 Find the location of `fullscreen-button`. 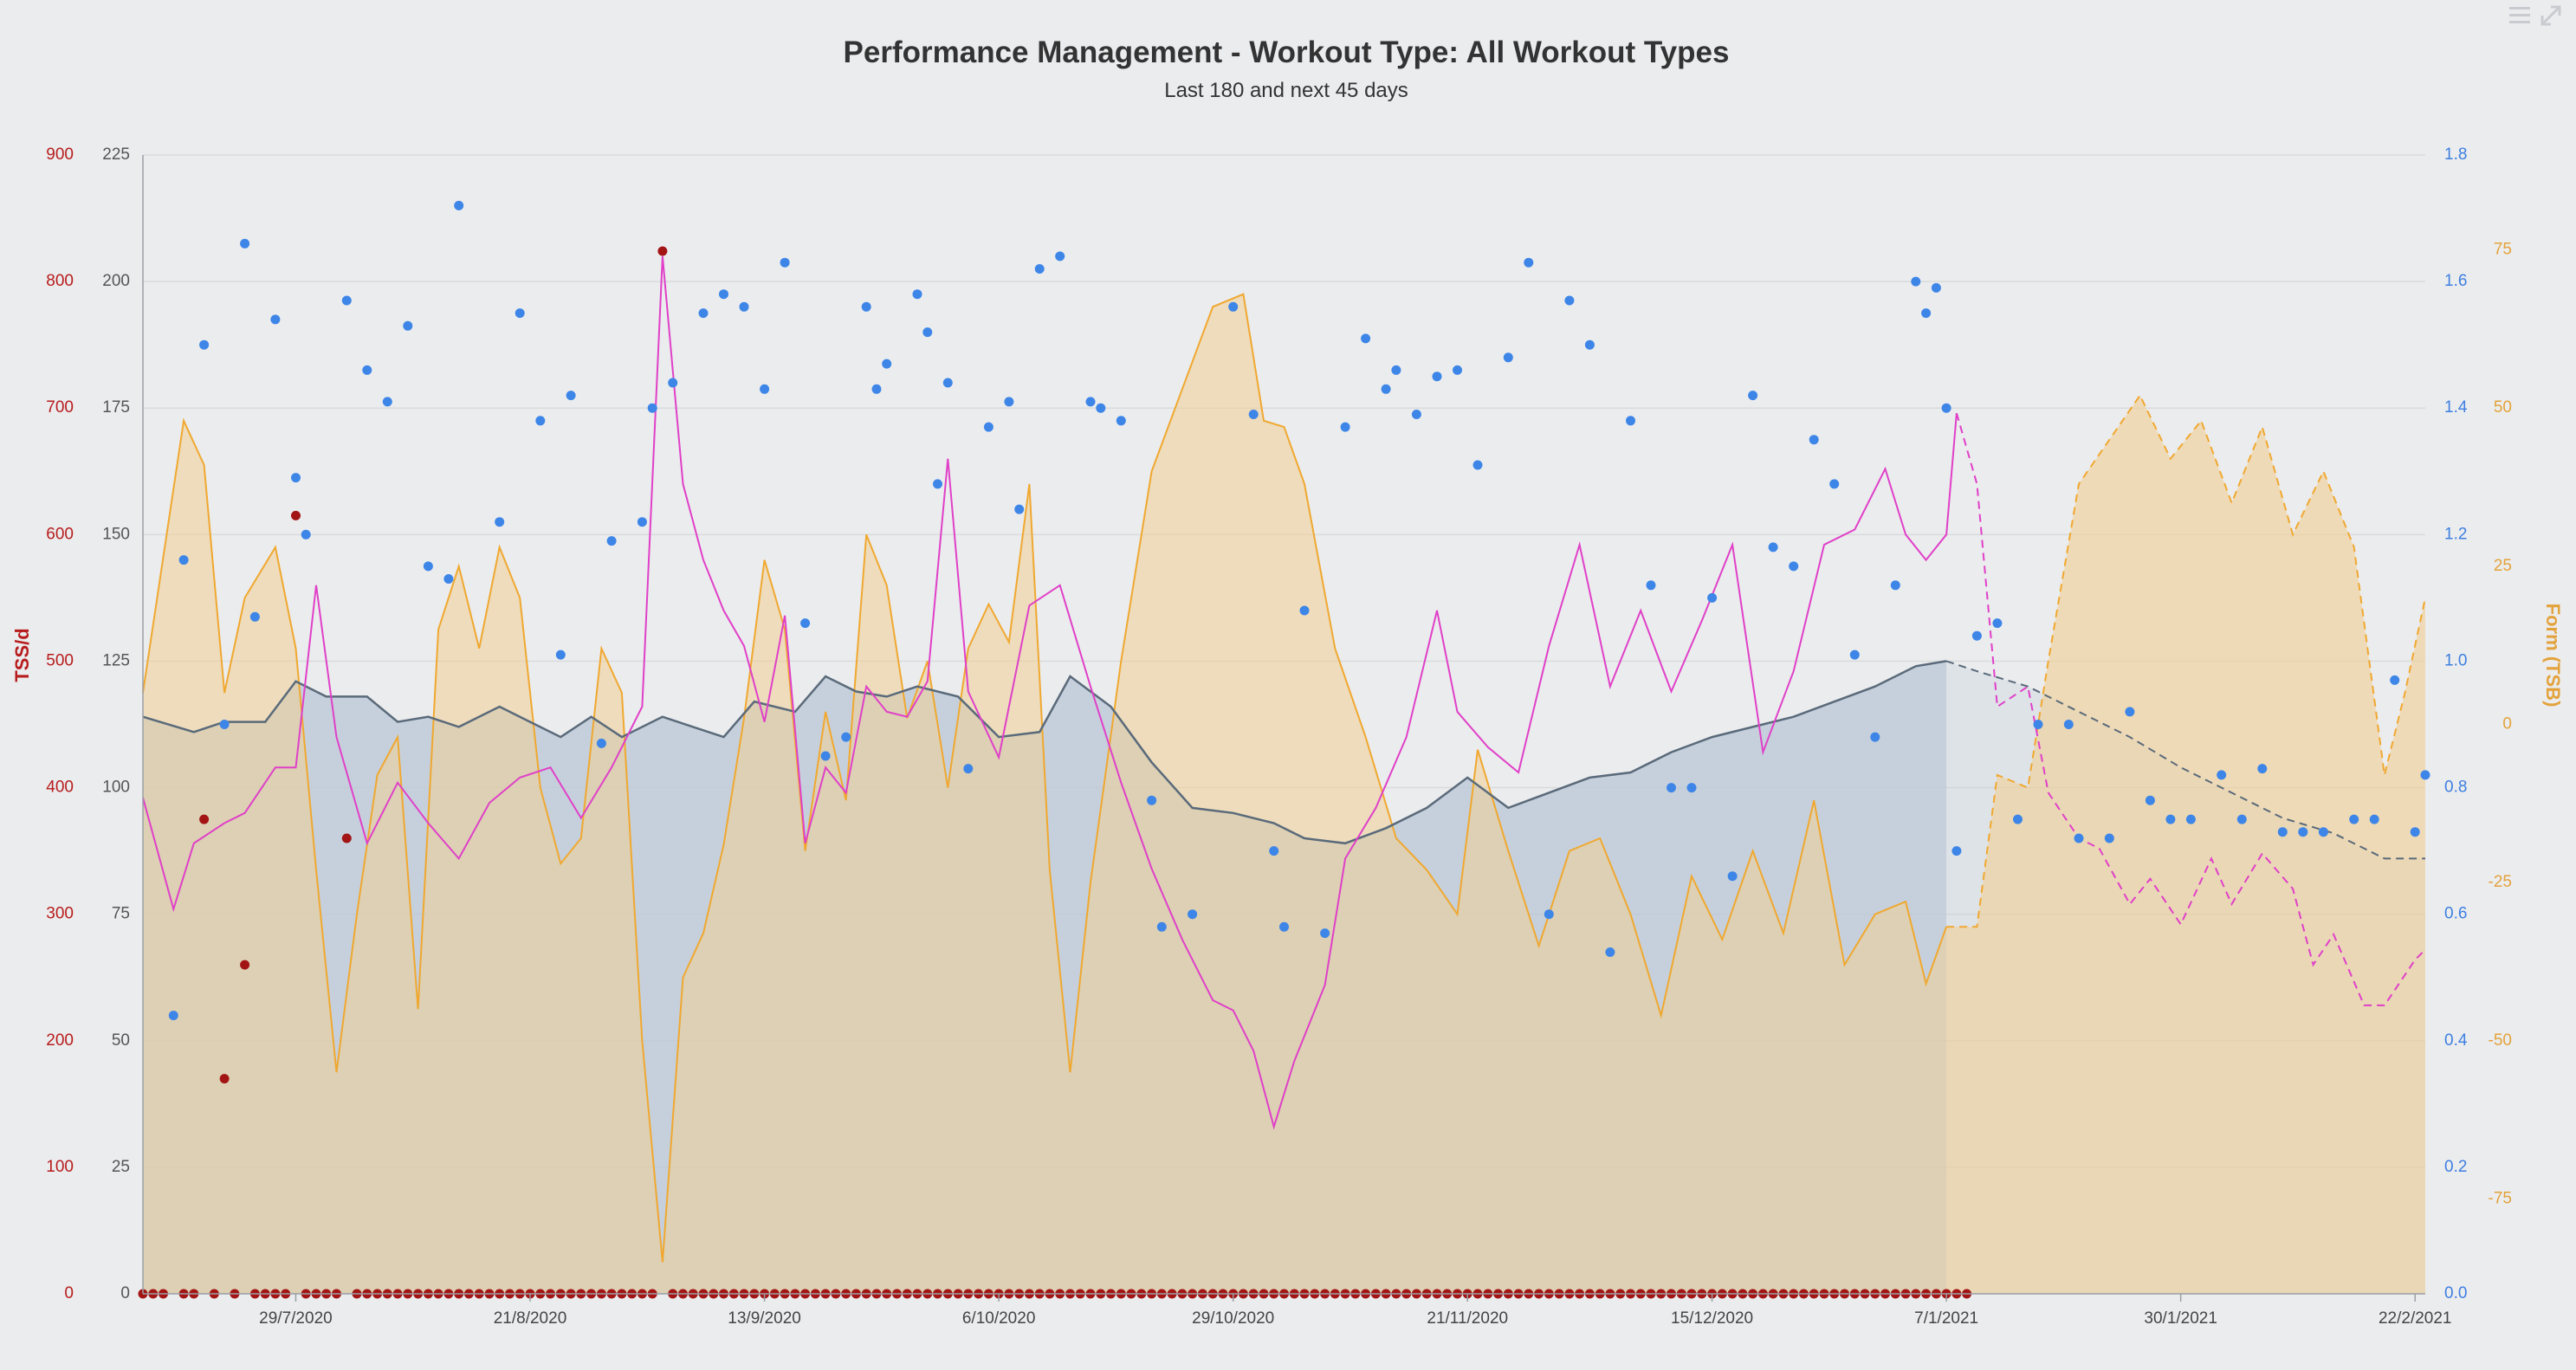

fullscreen-button is located at coordinates (2550, 16).